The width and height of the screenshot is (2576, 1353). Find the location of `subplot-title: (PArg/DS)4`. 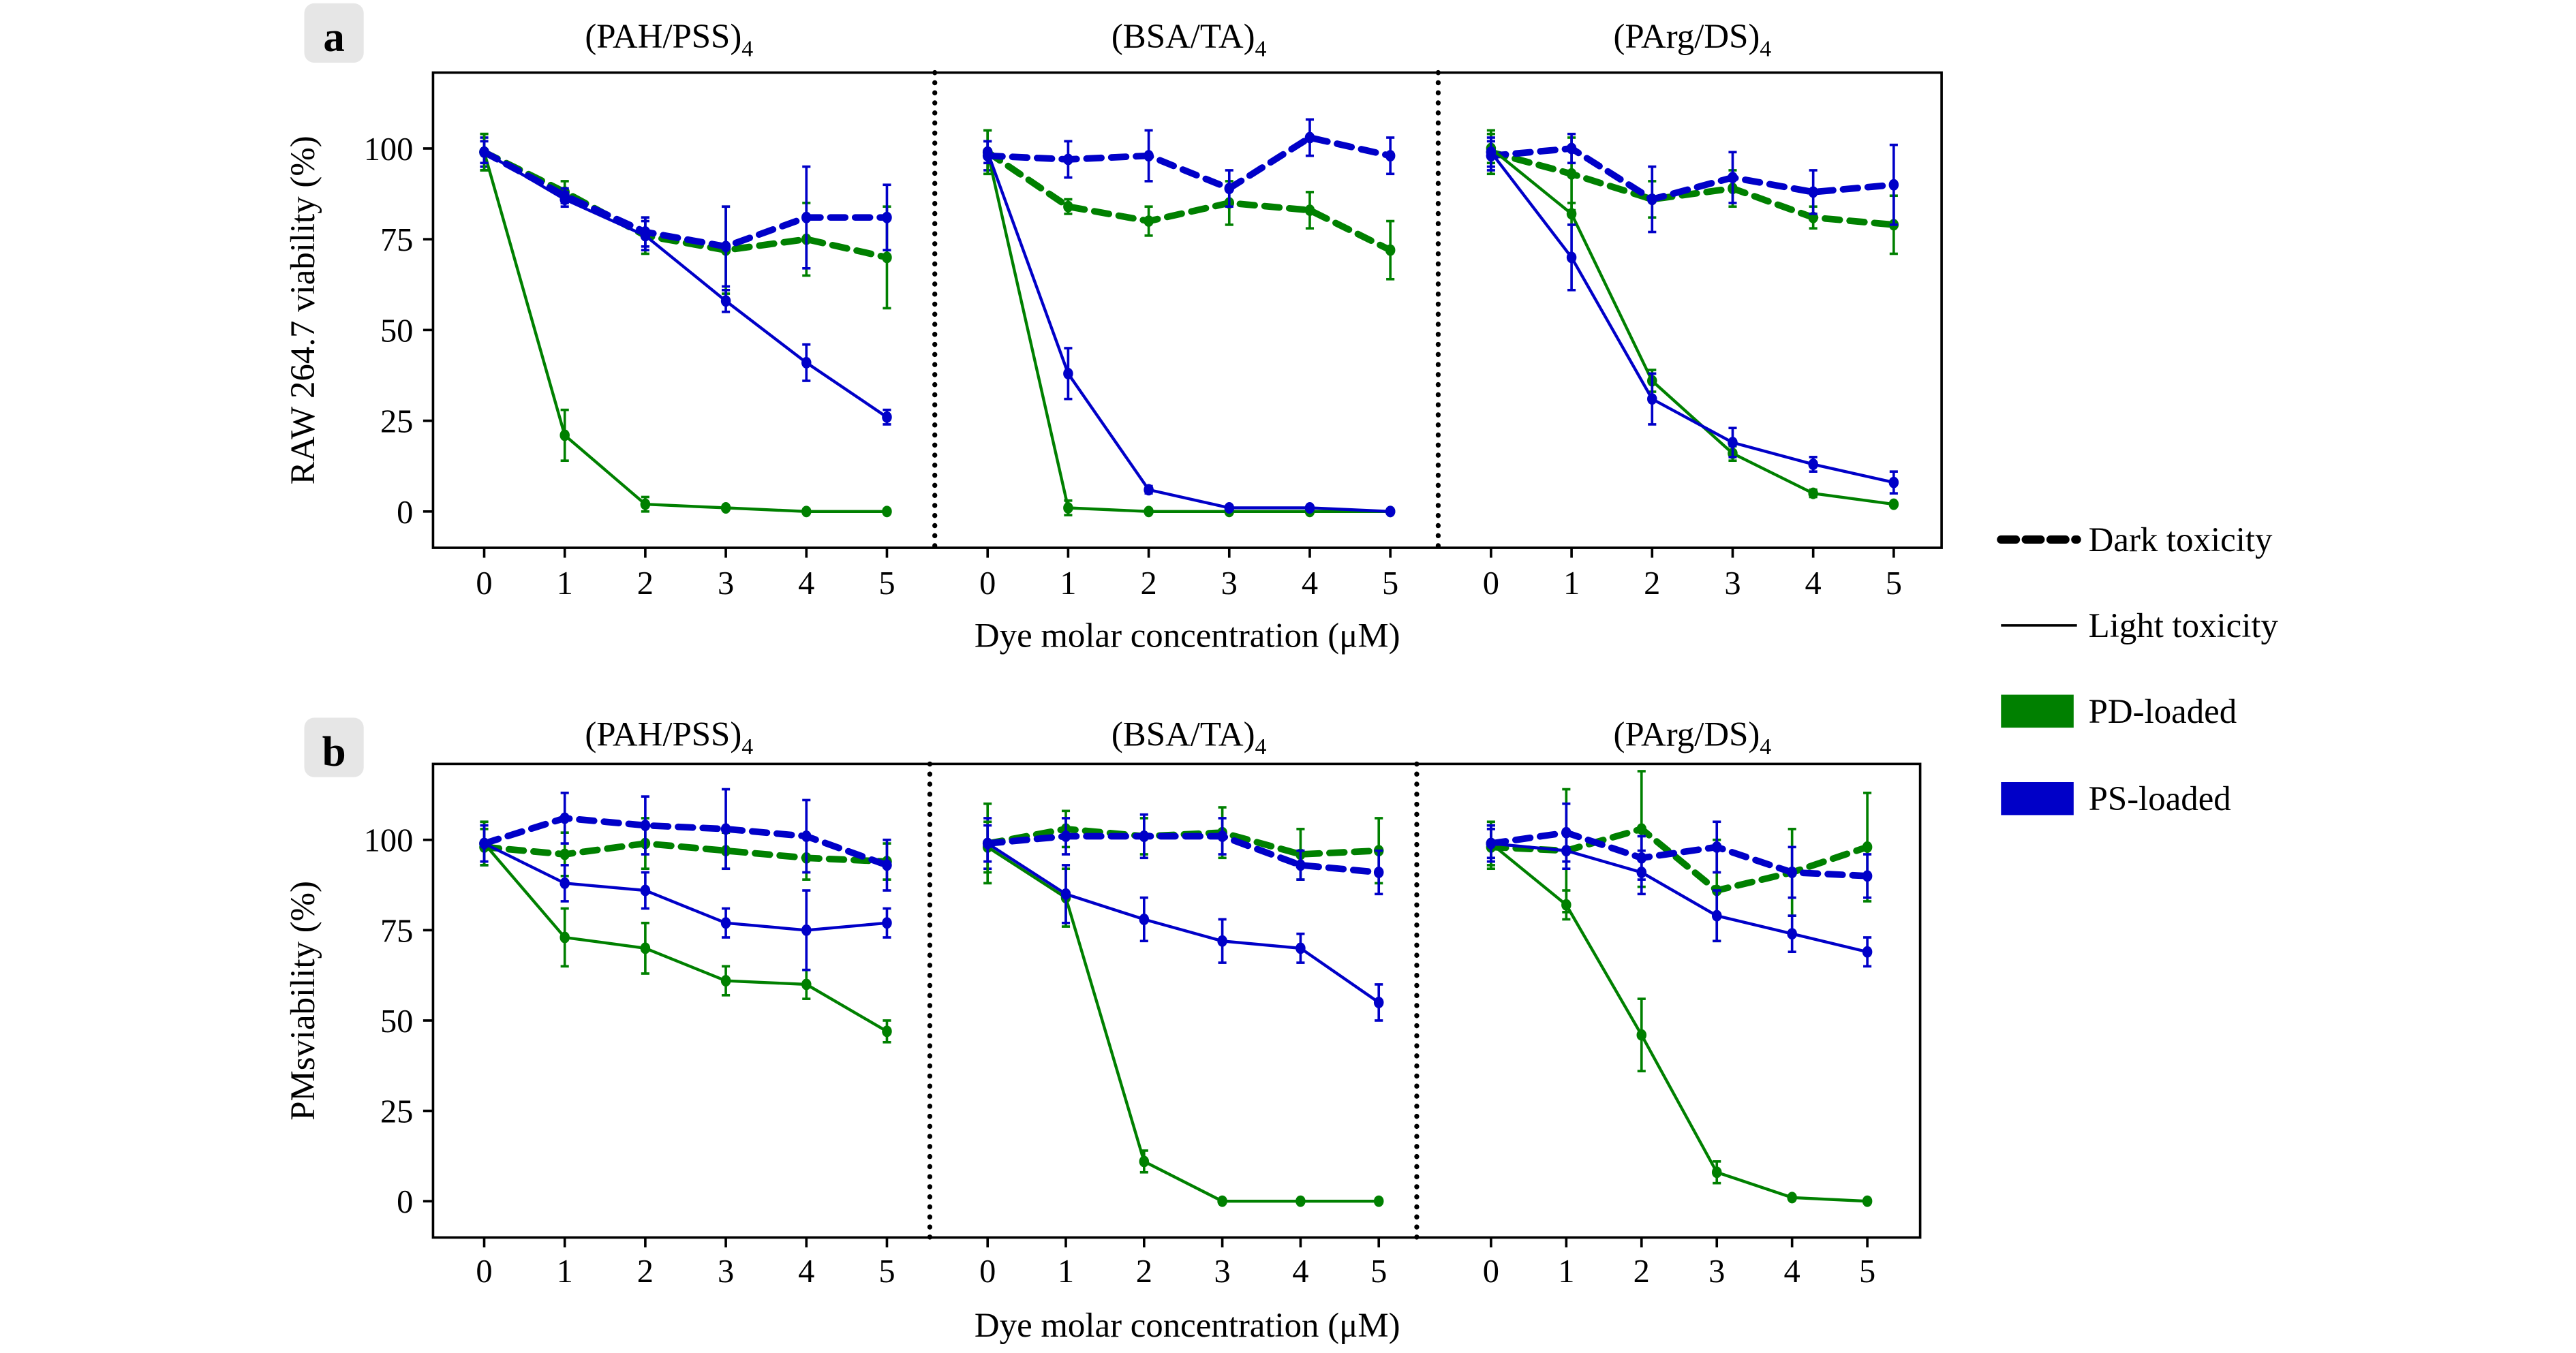

subplot-title: (PArg/DS)4 is located at coordinates (1692, 738).